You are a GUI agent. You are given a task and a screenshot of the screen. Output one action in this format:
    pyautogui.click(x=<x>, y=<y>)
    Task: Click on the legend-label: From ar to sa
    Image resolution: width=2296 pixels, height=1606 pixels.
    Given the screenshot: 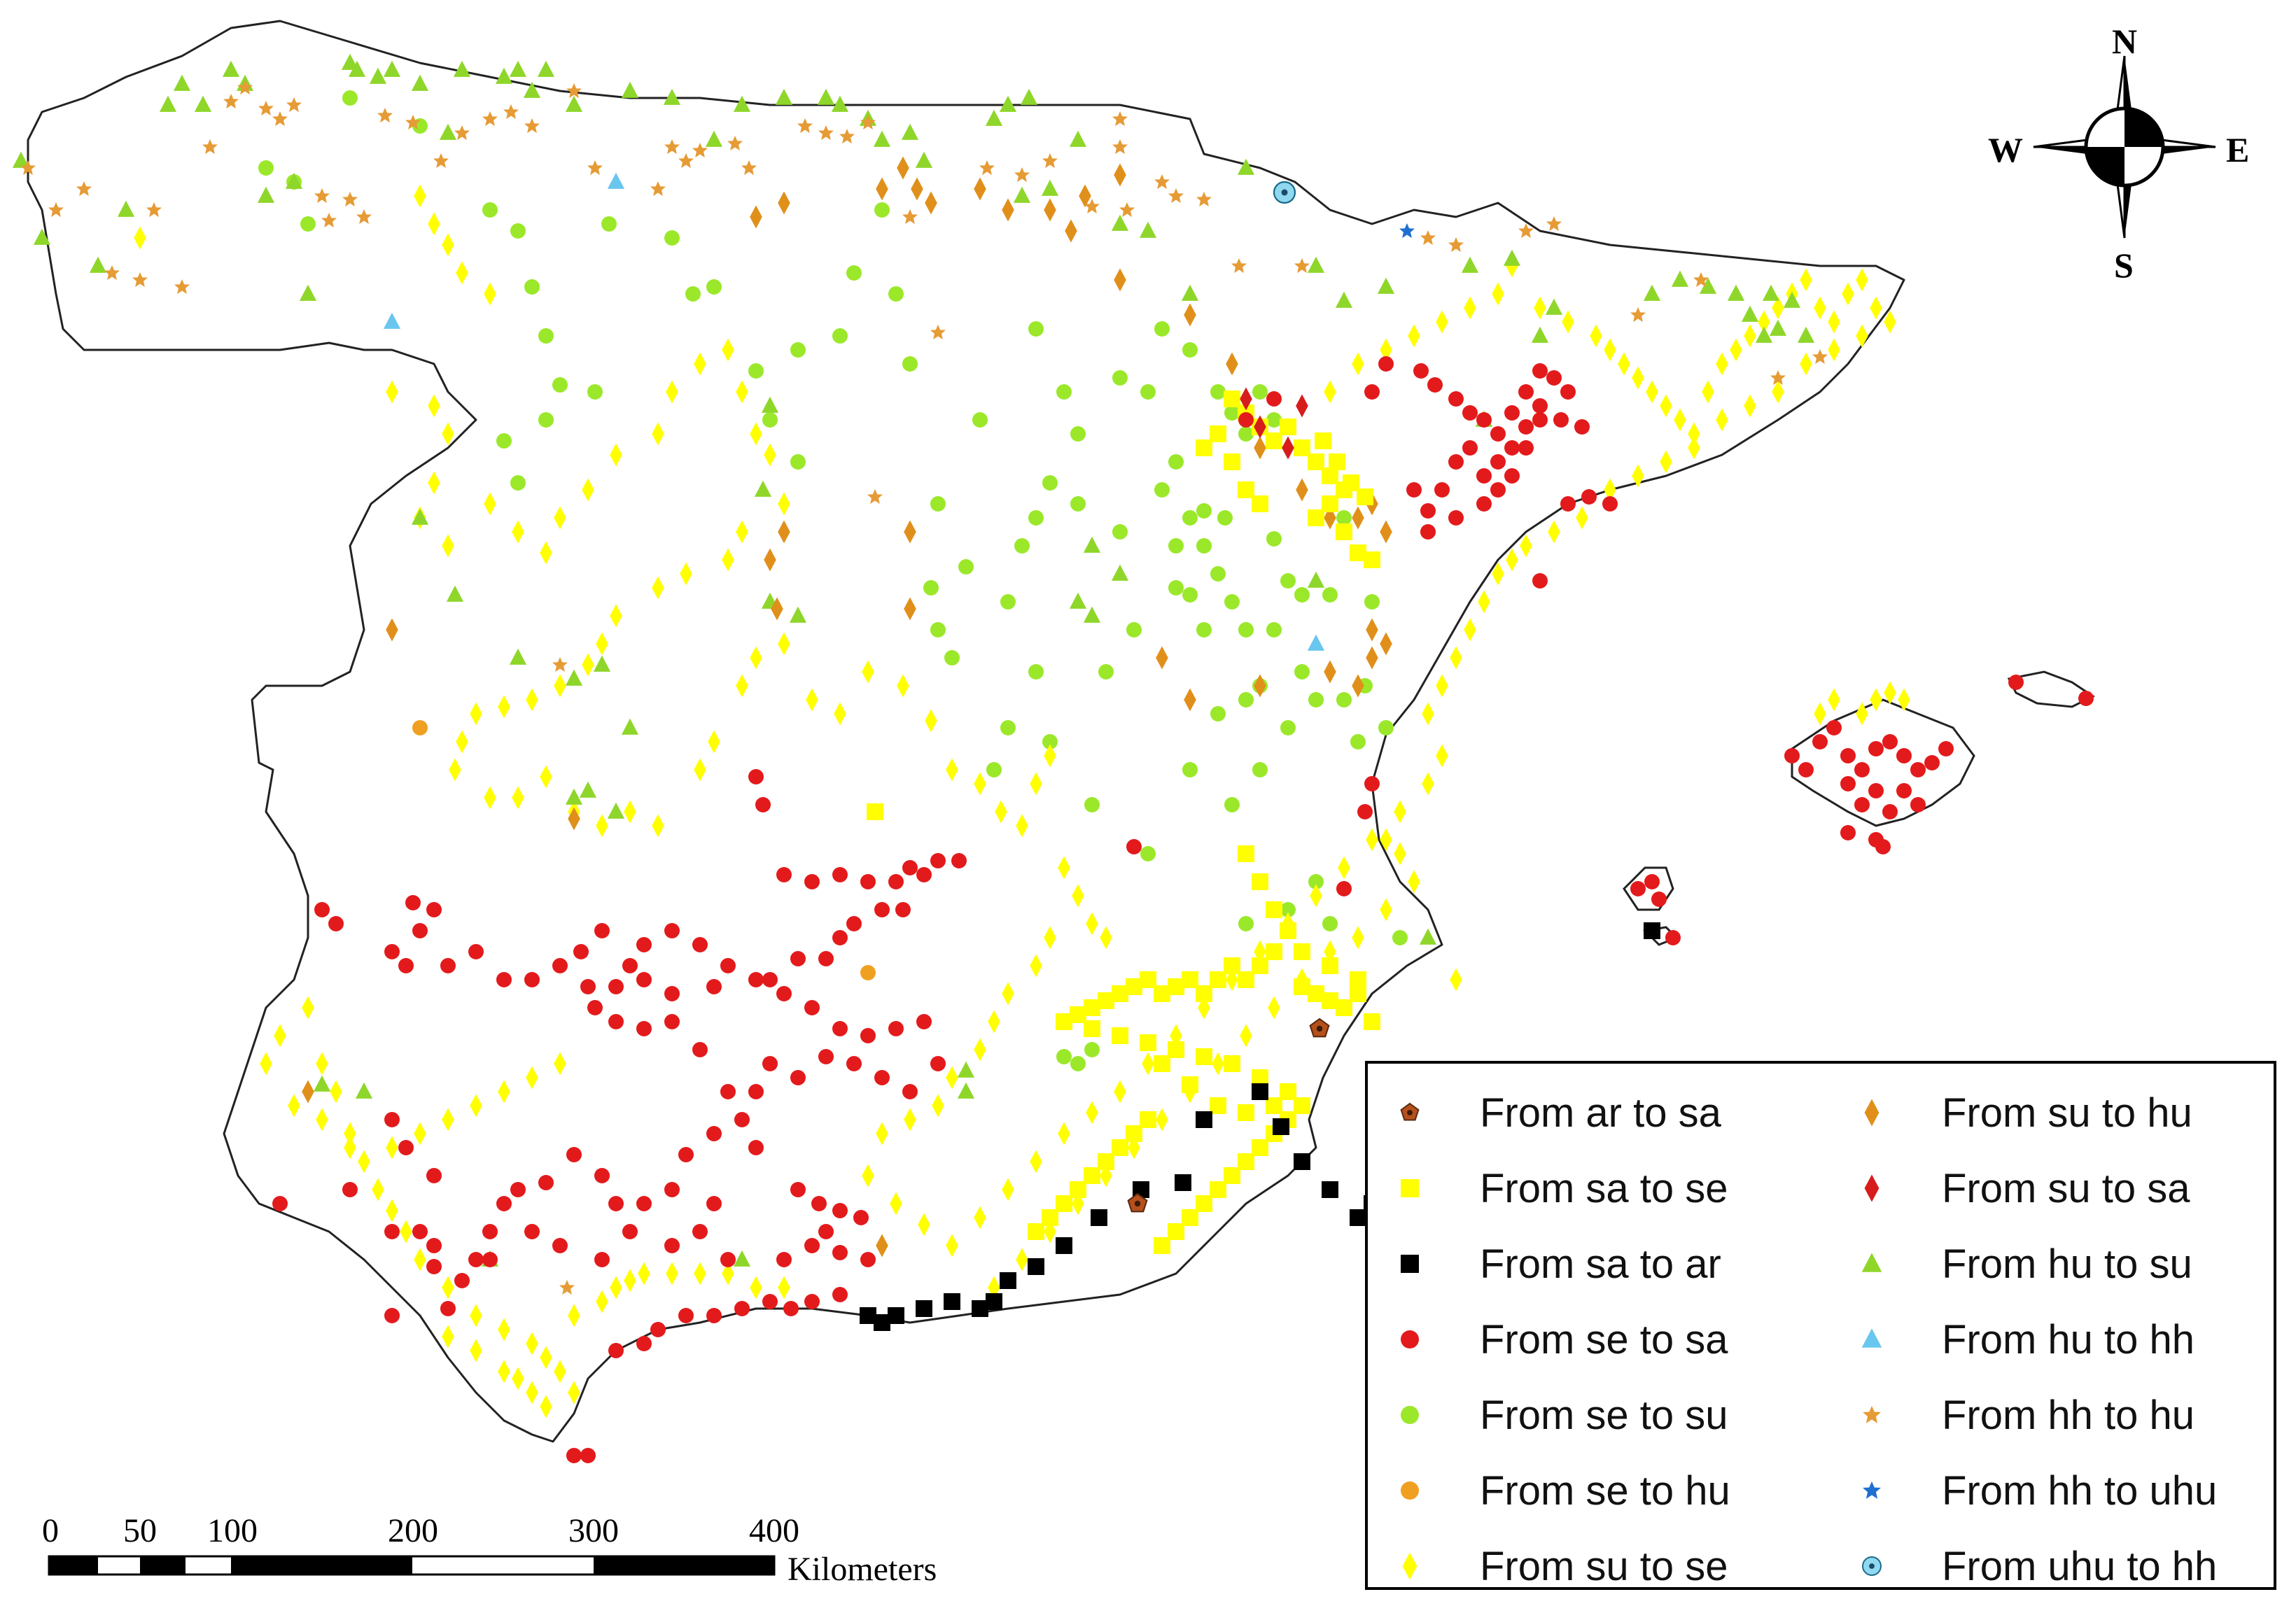 What is the action you would take?
    pyautogui.click(x=1600, y=1113)
    